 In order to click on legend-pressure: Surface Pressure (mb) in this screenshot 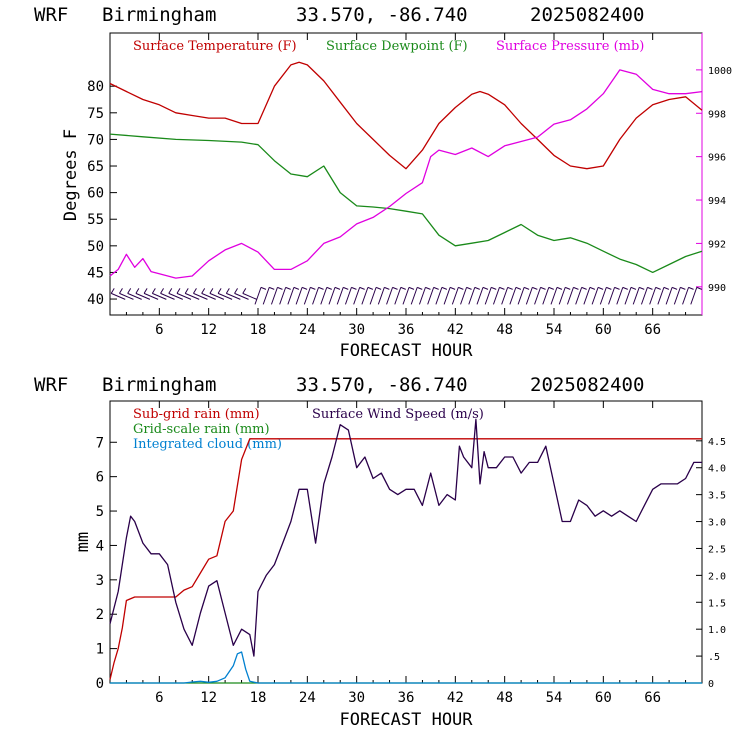, I will do `click(570, 46)`.